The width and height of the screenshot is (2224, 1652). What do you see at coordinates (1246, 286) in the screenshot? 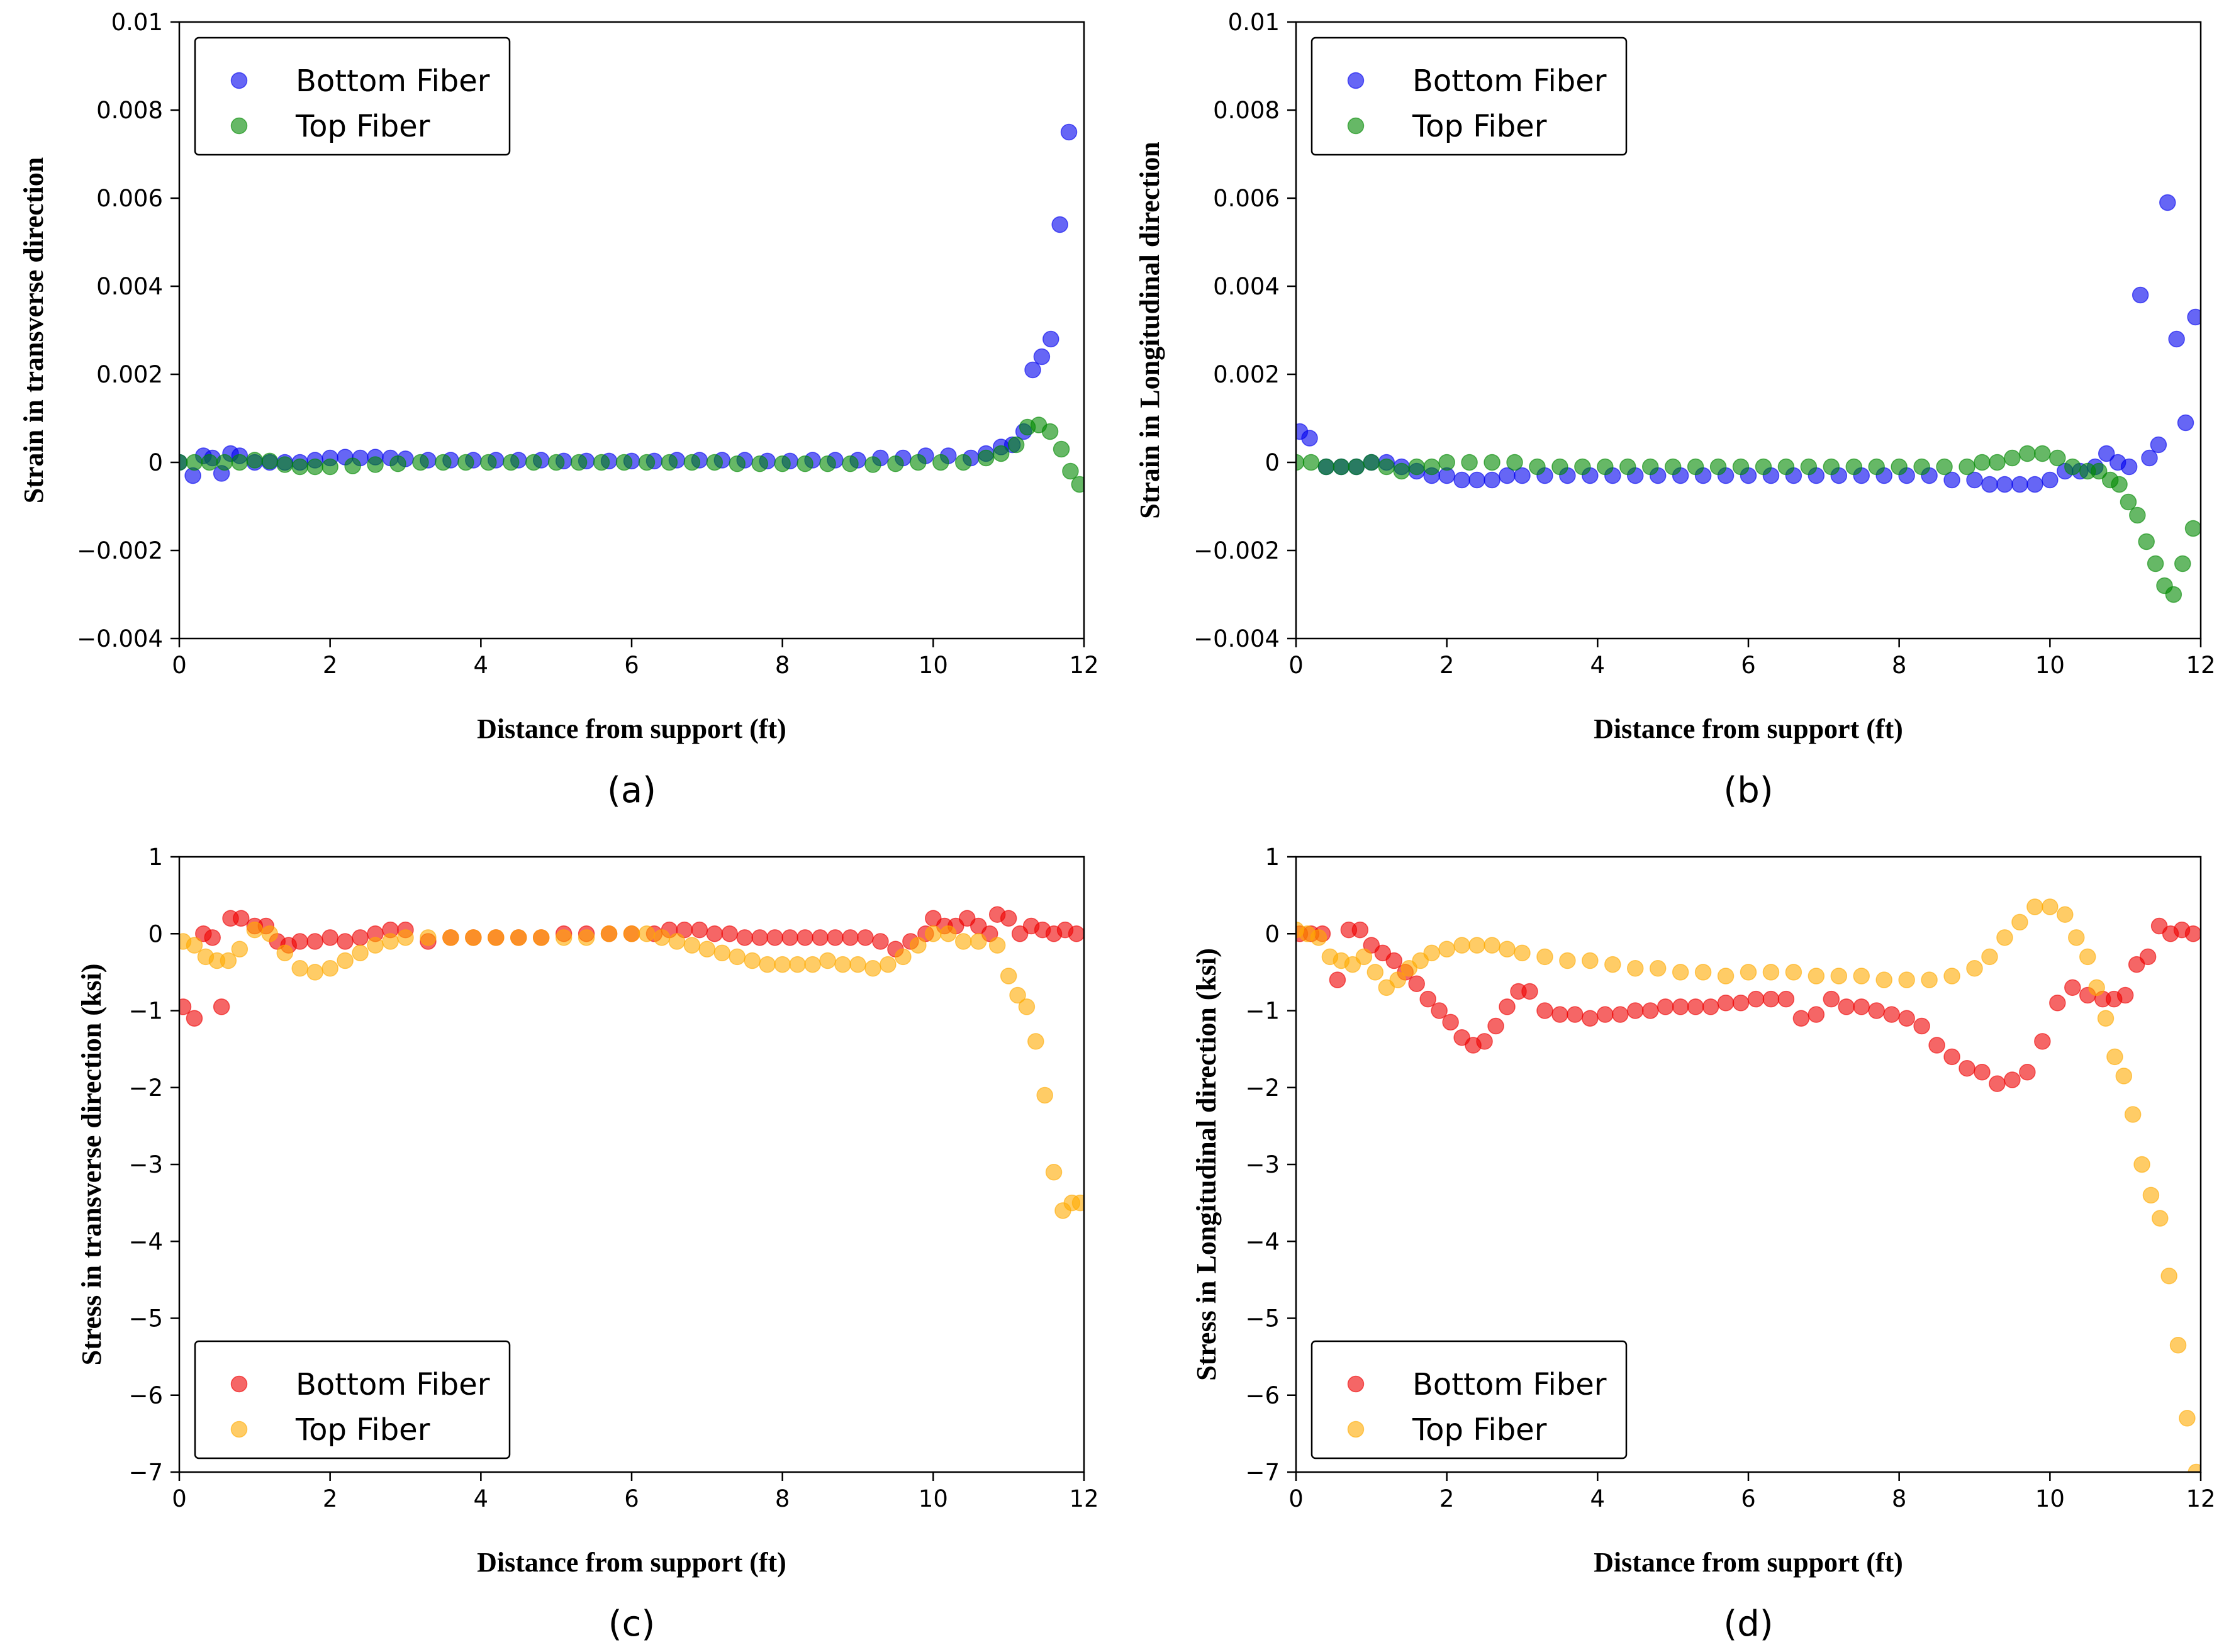
I see `y-tick-label: 0.004` at bounding box center [1246, 286].